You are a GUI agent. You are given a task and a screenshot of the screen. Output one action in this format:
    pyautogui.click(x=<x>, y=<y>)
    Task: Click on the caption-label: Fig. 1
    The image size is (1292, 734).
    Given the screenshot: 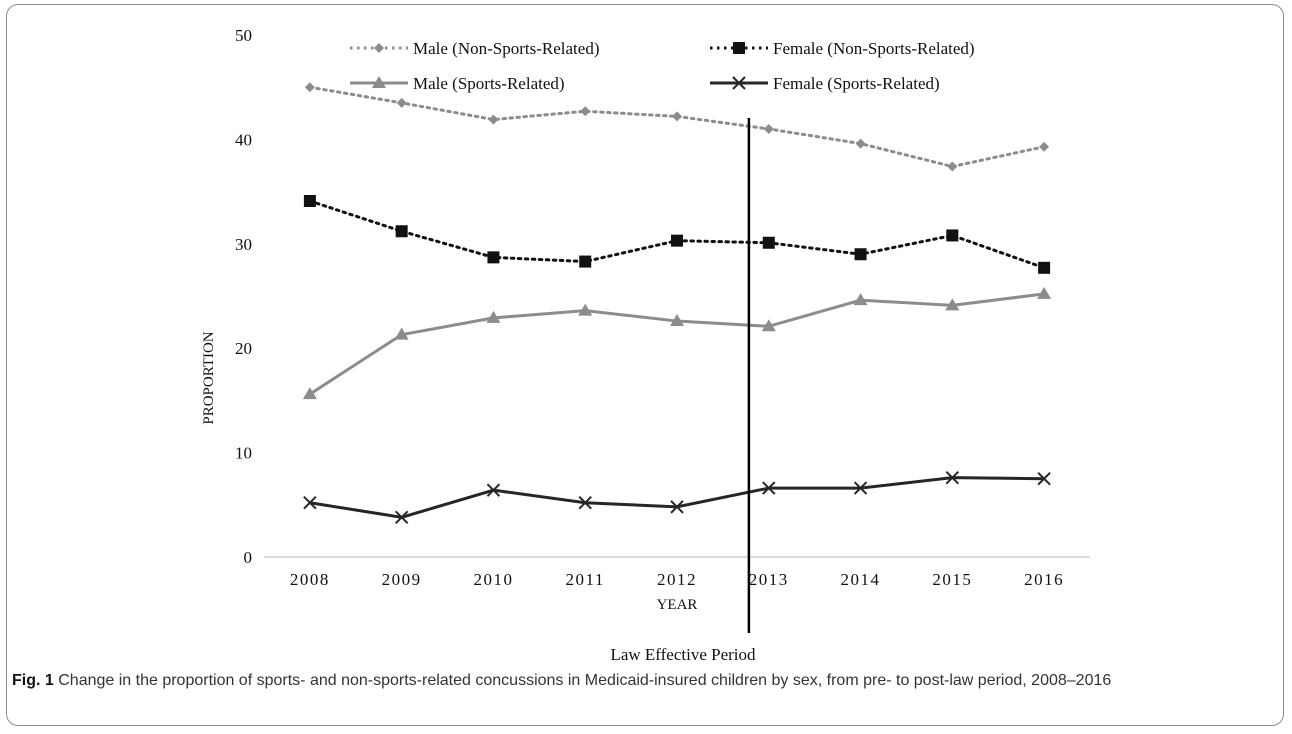 What is the action you would take?
    pyautogui.click(x=33, y=680)
    